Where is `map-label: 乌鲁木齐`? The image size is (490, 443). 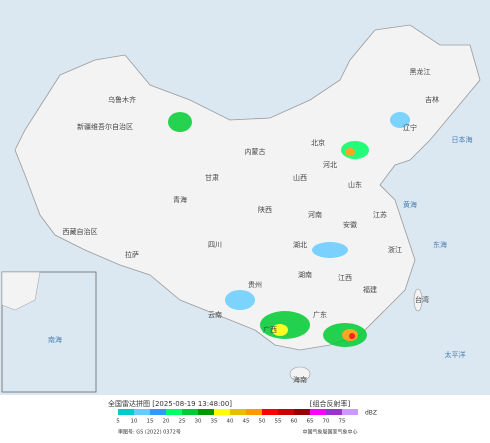
map-label: 乌鲁木齐 is located at coordinates (122, 99).